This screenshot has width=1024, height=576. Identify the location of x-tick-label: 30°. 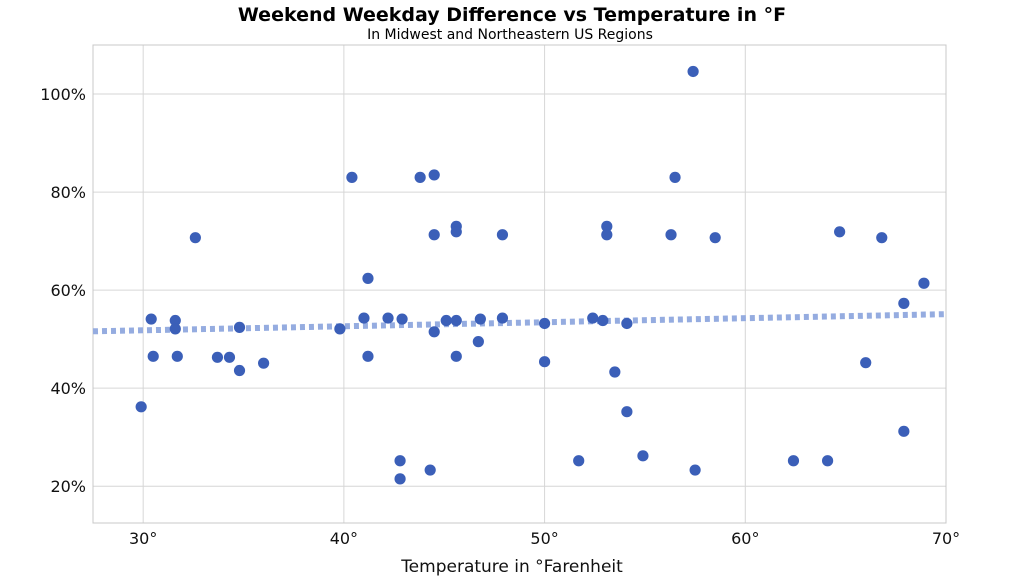
(143, 538).